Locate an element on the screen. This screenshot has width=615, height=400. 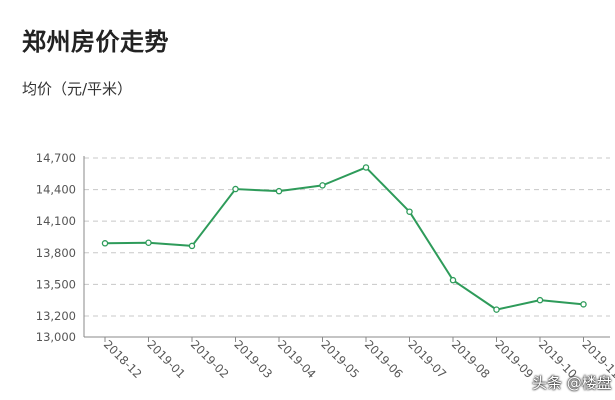
y-tick-label: 13,500 is located at coordinates (56, 284).